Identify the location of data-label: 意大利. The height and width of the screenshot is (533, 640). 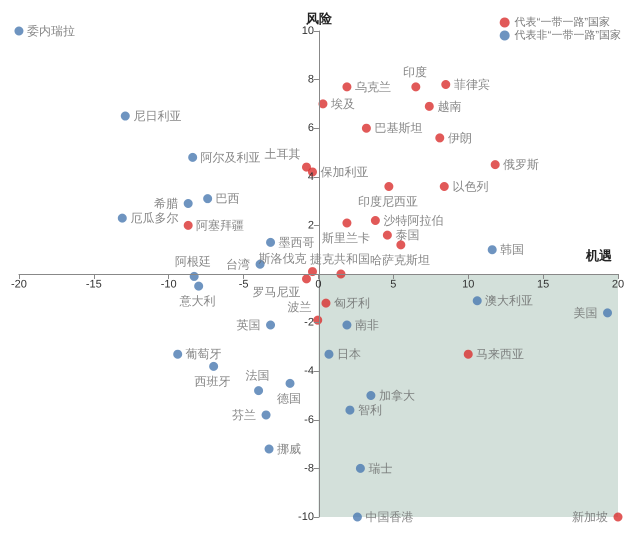
(197, 301).